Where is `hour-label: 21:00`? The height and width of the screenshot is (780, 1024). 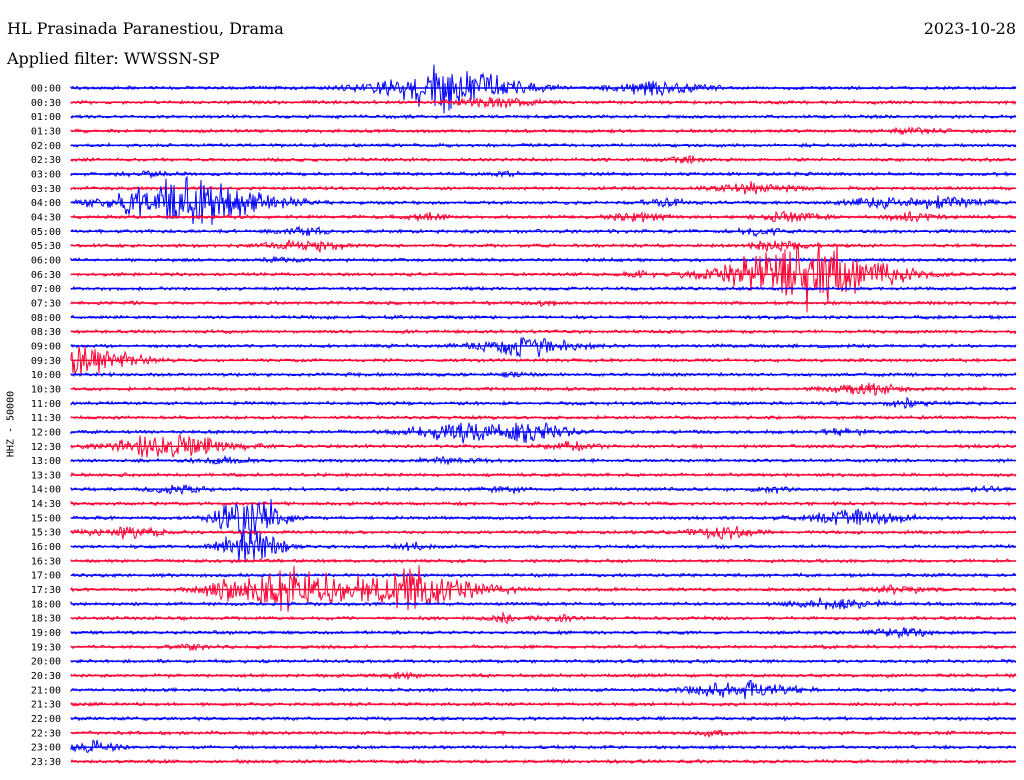 hour-label: 21:00 is located at coordinates (46, 690).